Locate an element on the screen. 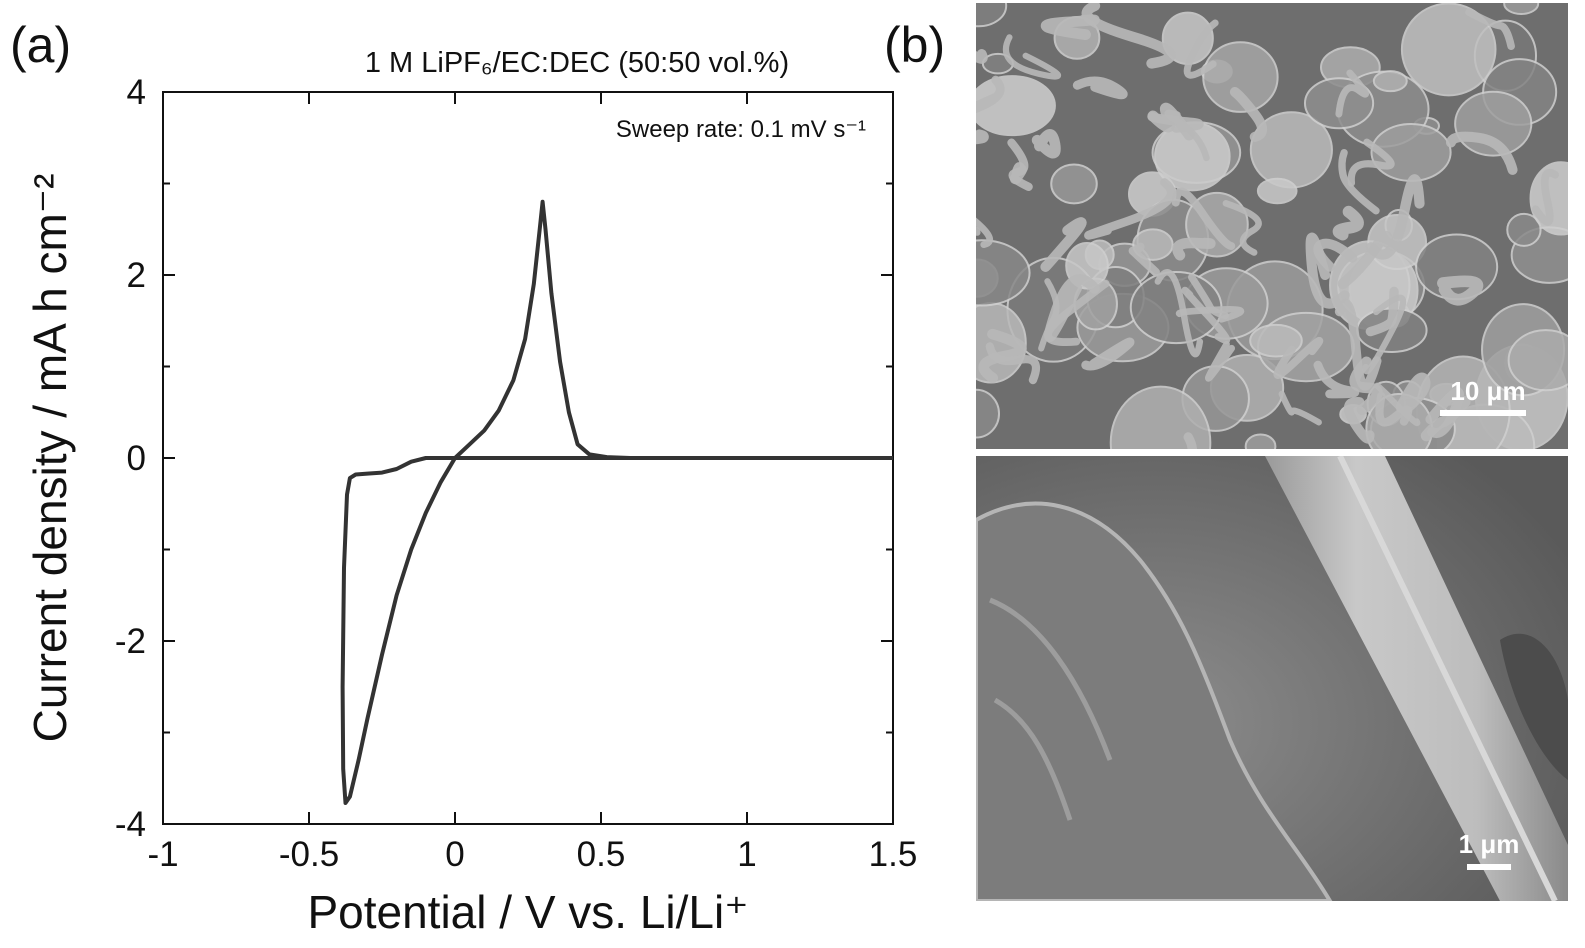 This screenshot has width=1585, height=948. x-tick-label: 0 is located at coordinates (454, 854).